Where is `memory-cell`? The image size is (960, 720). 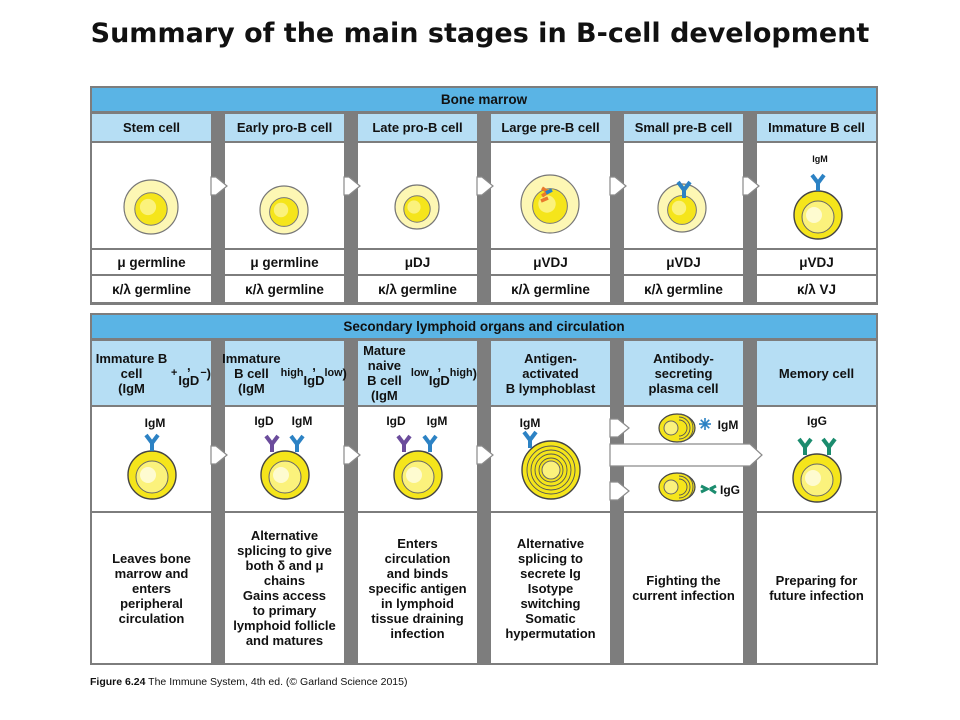 memory-cell is located at coordinates (817, 478).